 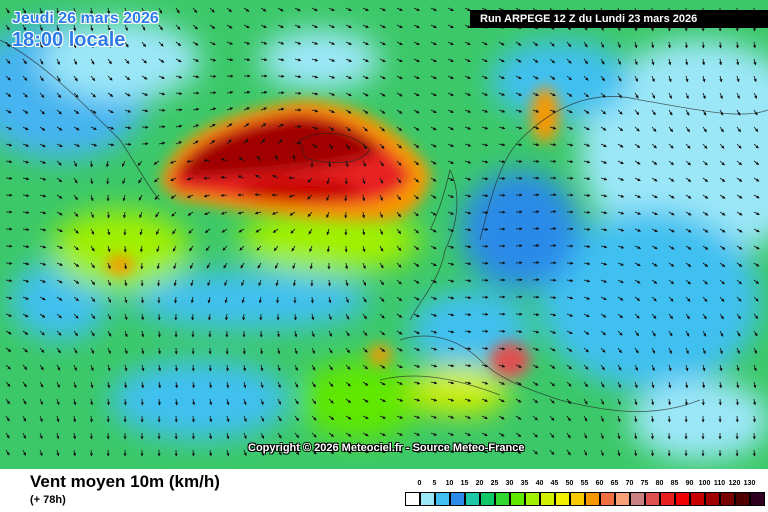 I want to click on legend-swatch, so click(x=697, y=499).